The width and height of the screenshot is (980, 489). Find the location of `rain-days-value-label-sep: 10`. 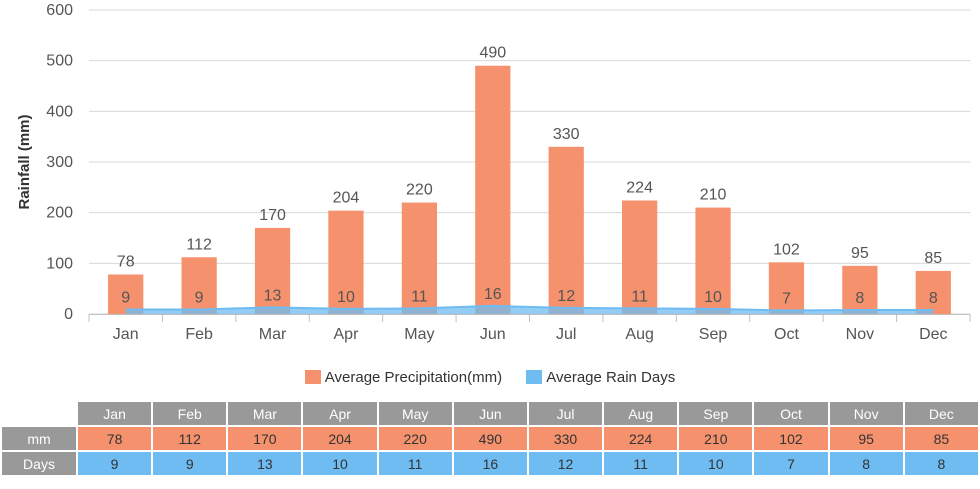

rain-days-value-label-sep: 10 is located at coordinates (713, 297).